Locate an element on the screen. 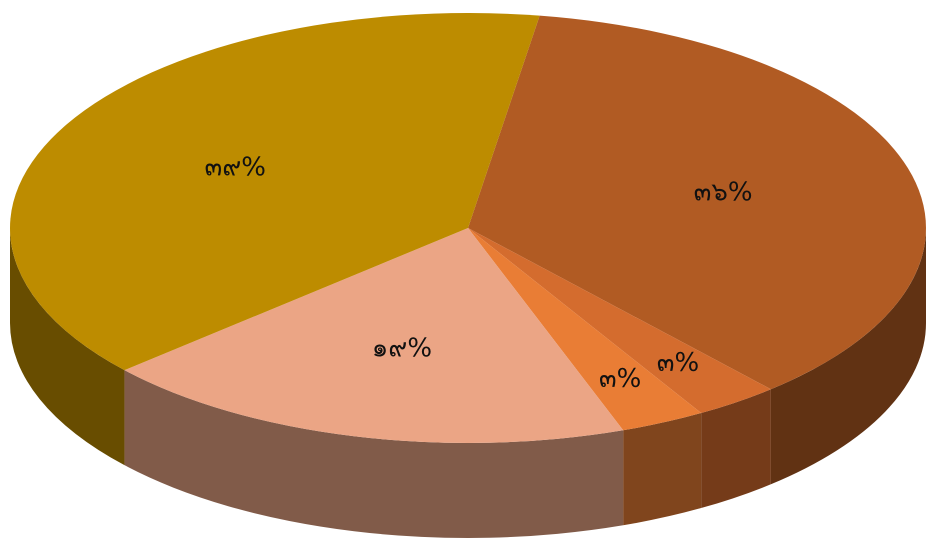 Image resolution: width=933 pixels, height=547 pixels. data-label: ๑๙% is located at coordinates (402, 348).